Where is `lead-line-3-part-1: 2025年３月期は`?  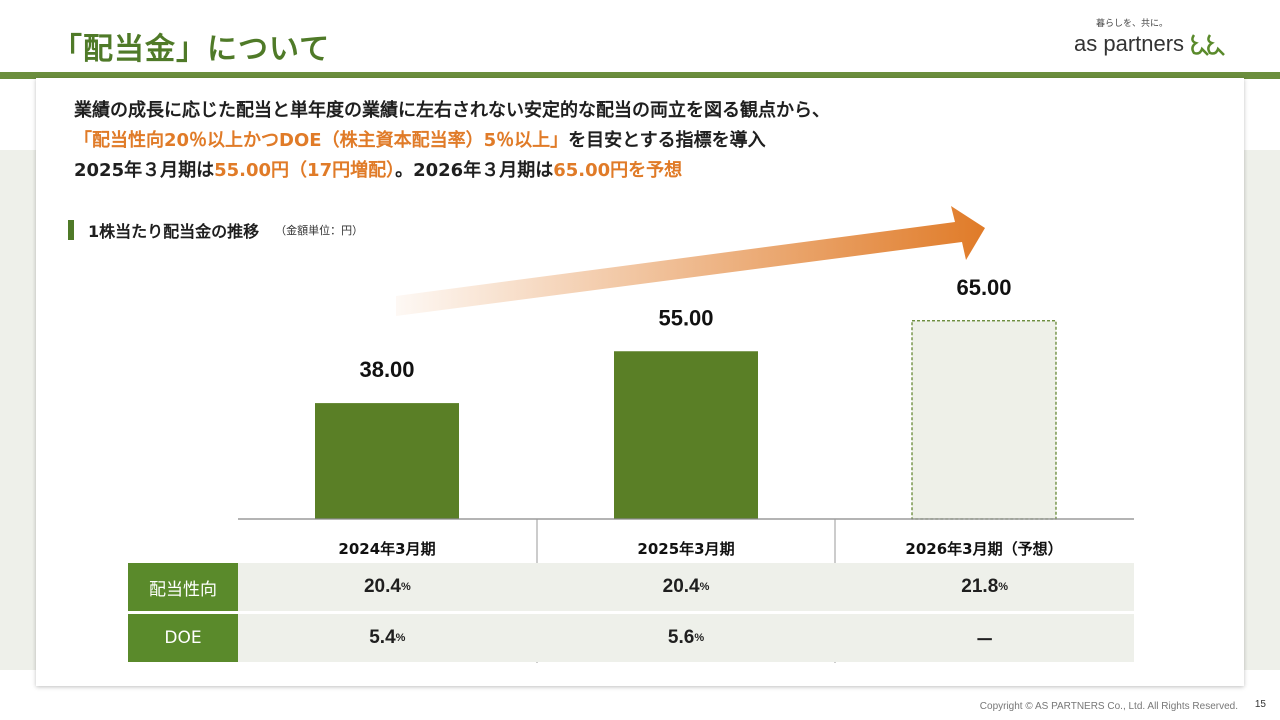 lead-line-3-part-1: 2025年３月期は is located at coordinates (144, 170).